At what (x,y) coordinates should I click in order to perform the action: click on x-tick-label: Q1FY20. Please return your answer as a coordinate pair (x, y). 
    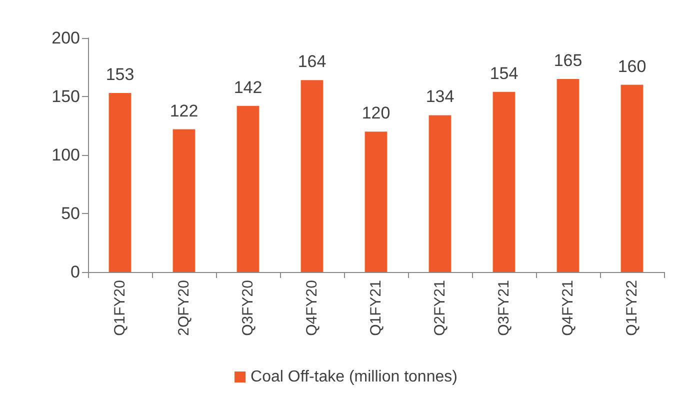
    Looking at the image, I should click on (120, 308).